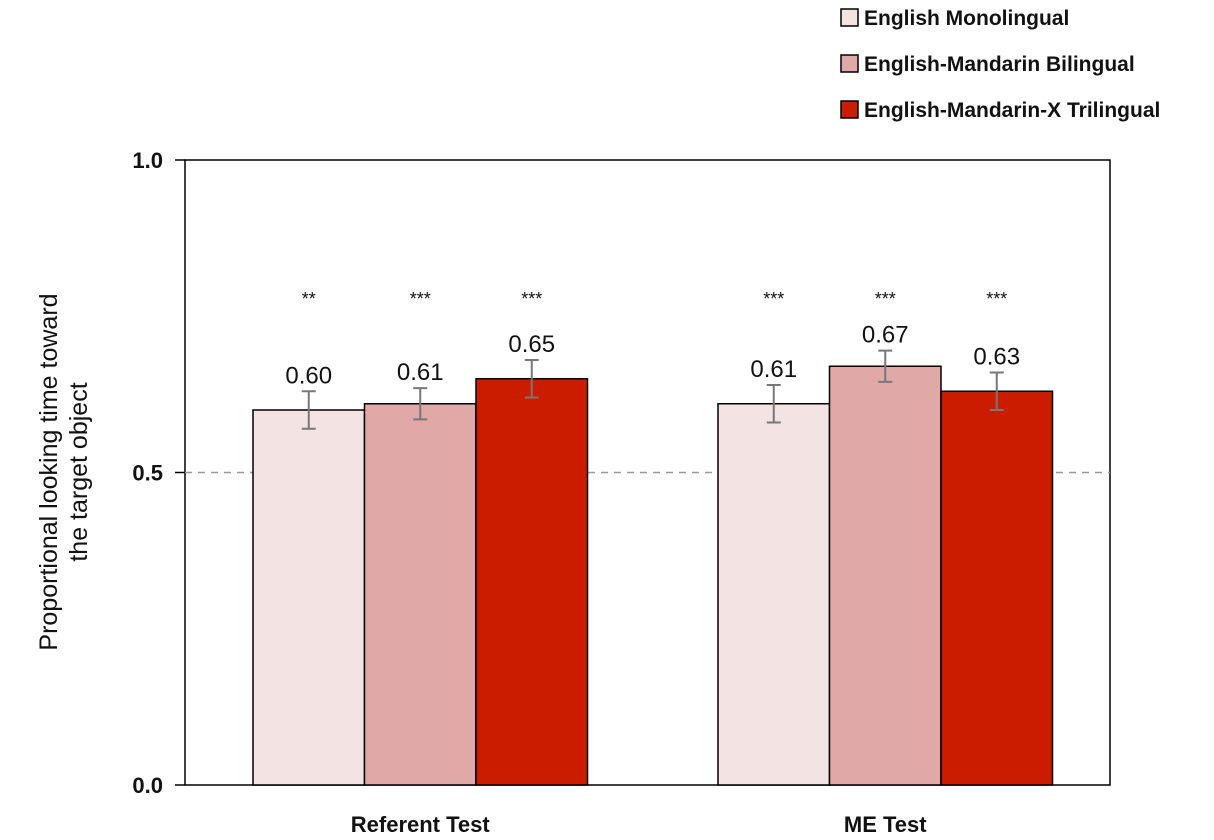 The image size is (1214, 840). What do you see at coordinates (652, 356) in the screenshot?
I see `value-labels: 0.60 0.61 0.65 0.61 0.67 0.63` at bounding box center [652, 356].